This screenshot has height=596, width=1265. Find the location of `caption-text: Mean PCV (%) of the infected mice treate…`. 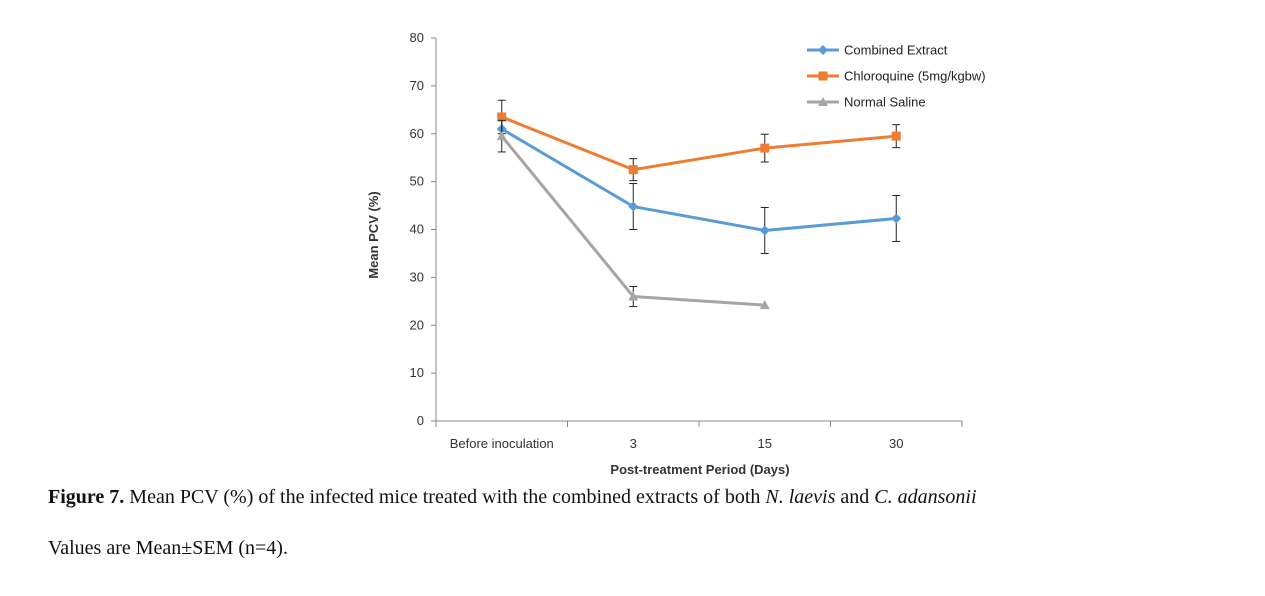

caption-text: Mean PCV (%) of the infected mice treate… is located at coordinates (445, 497).